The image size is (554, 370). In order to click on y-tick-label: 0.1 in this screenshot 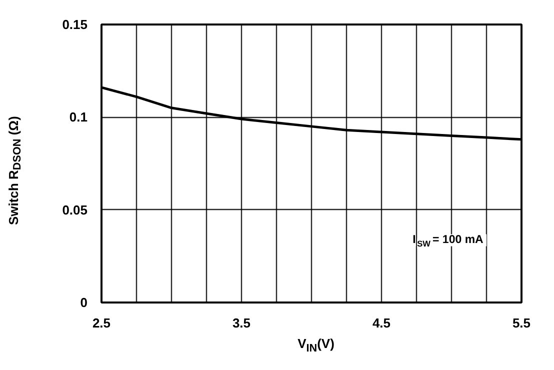, I will do `click(78, 117)`.